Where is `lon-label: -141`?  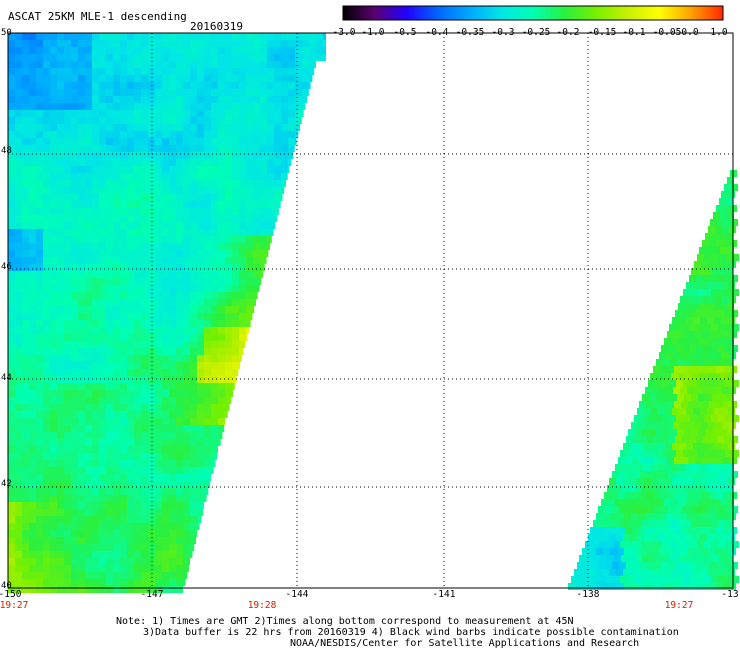 lon-label: -141 is located at coordinates (444, 594).